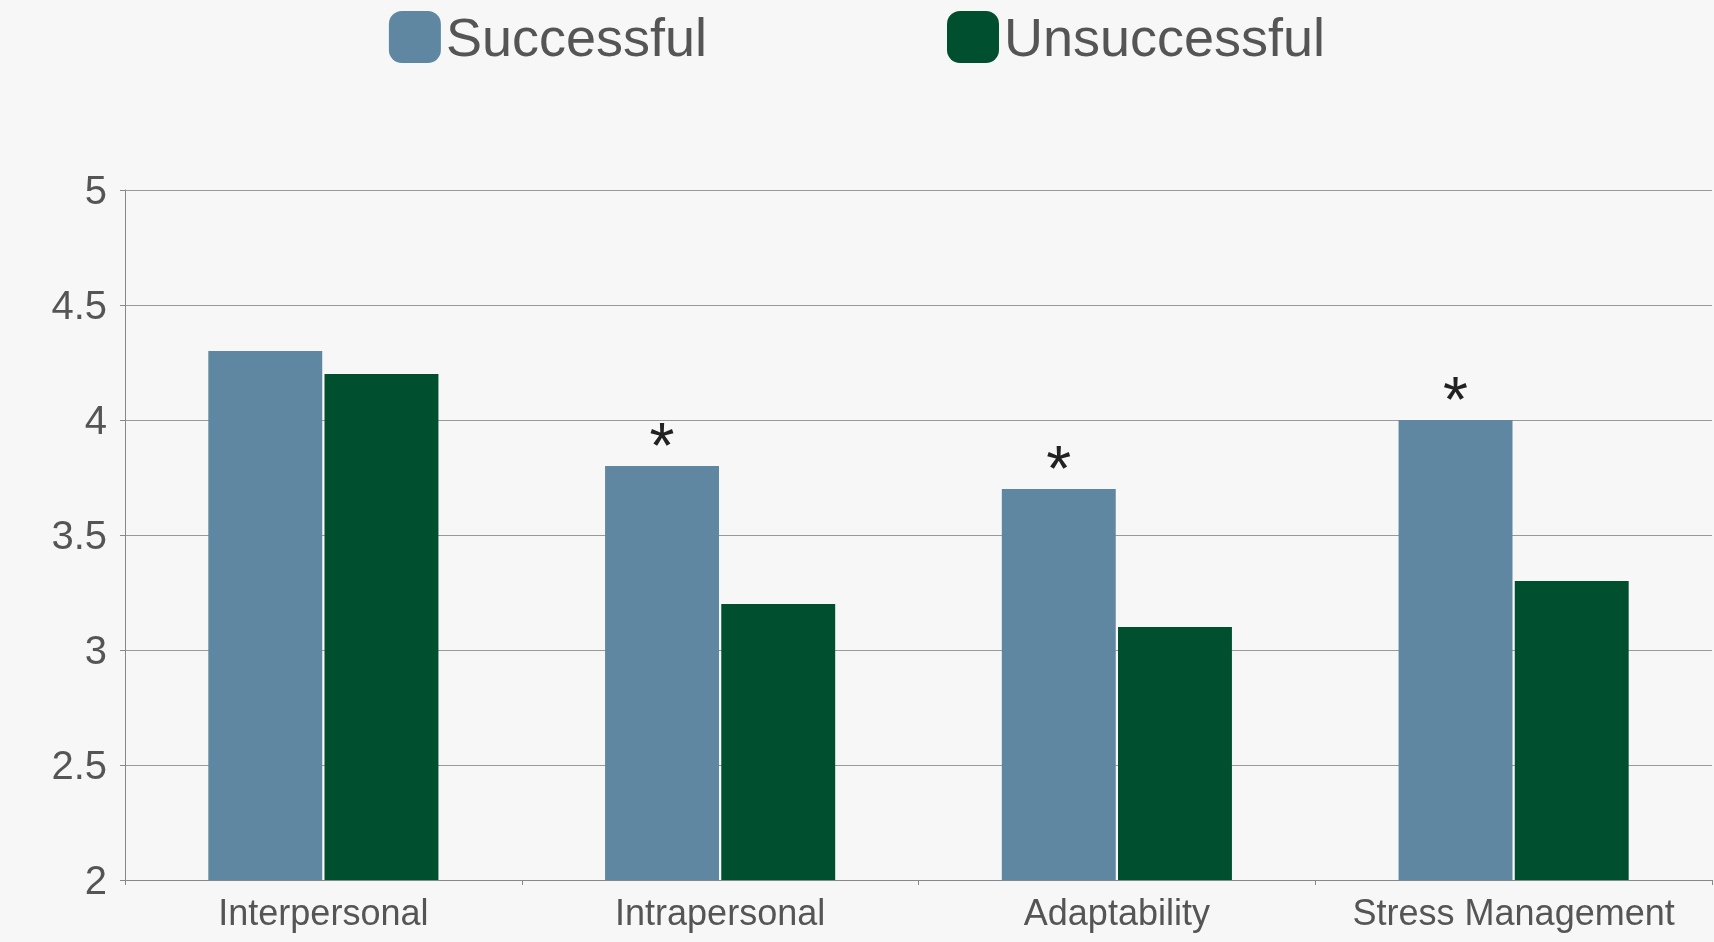  I want to click on y-tick-label: 3.5, so click(79, 535).